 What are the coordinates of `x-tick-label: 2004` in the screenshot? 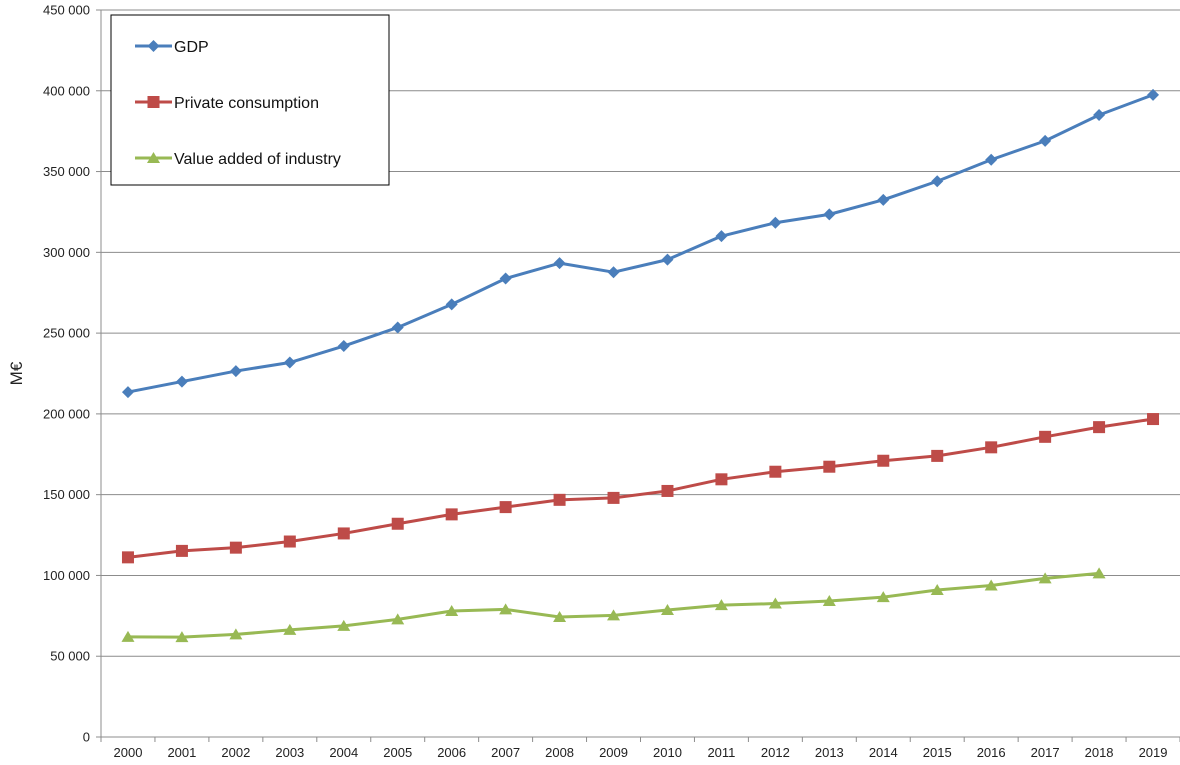 It's located at (343, 752).